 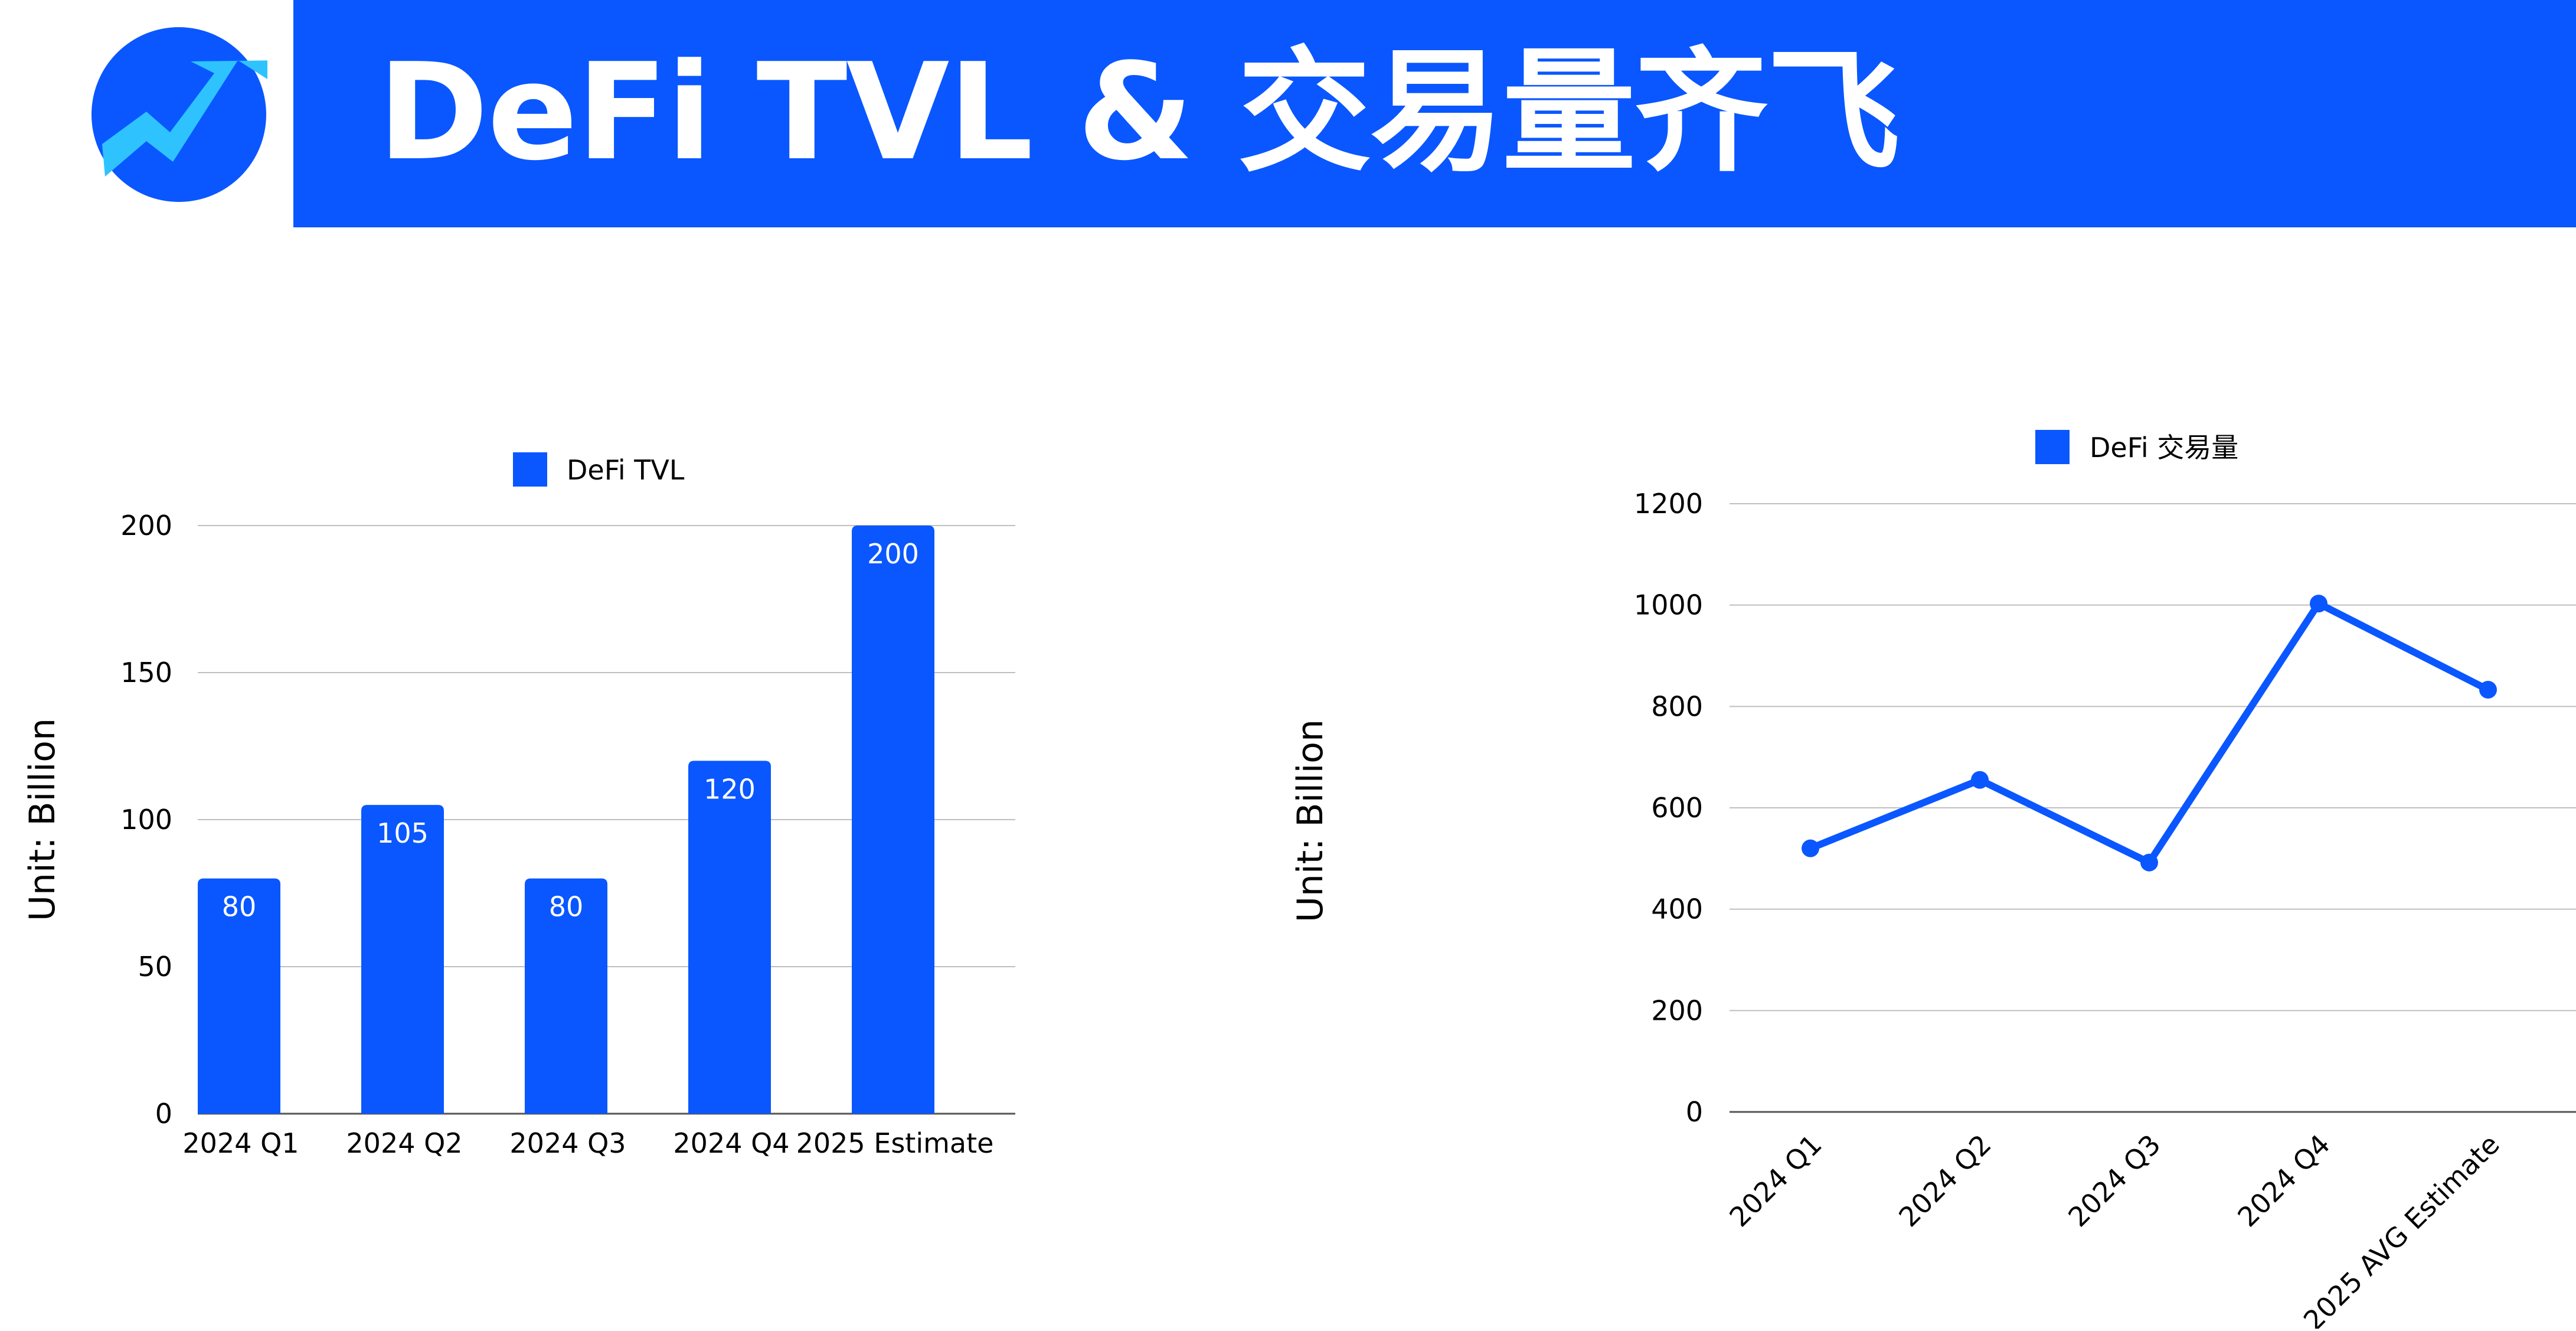 What do you see at coordinates (184, 118) in the screenshot?
I see `logo-trend-arrow` at bounding box center [184, 118].